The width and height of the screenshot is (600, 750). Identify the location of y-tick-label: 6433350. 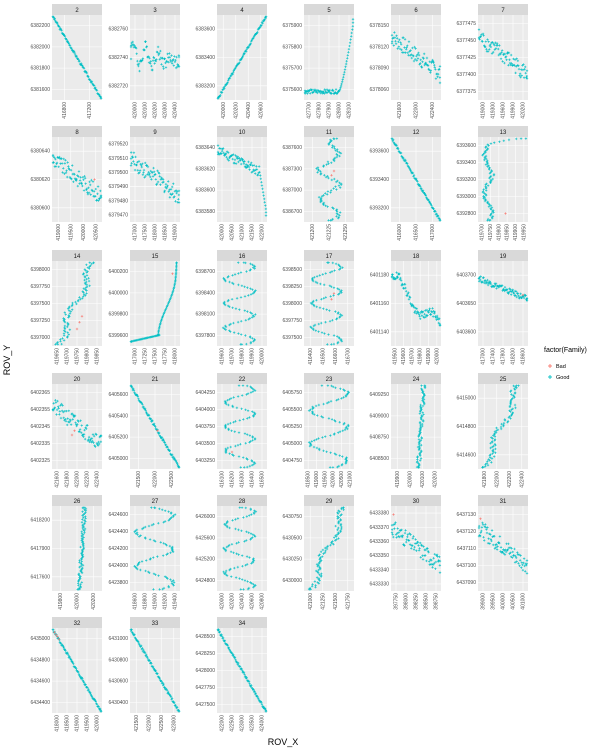
(380, 556).